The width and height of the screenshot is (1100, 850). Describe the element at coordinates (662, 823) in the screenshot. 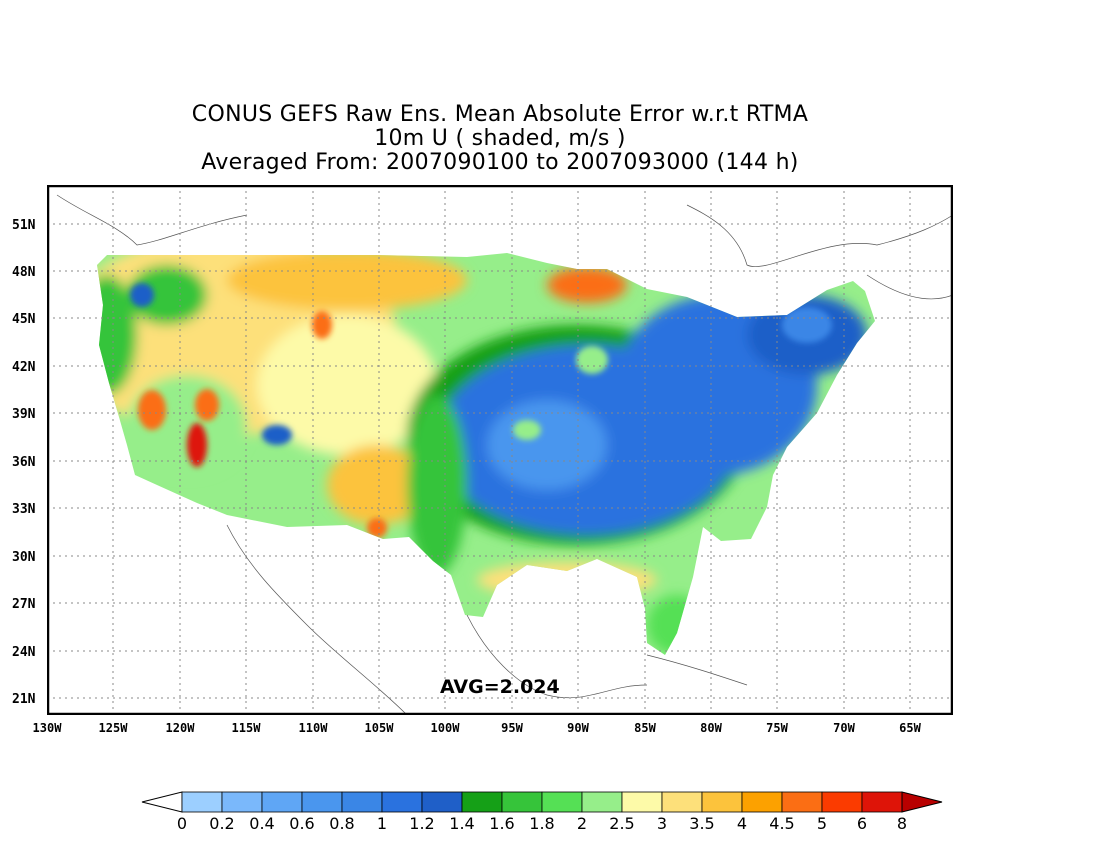

I see `colorbar-tick-label: 3` at that location.